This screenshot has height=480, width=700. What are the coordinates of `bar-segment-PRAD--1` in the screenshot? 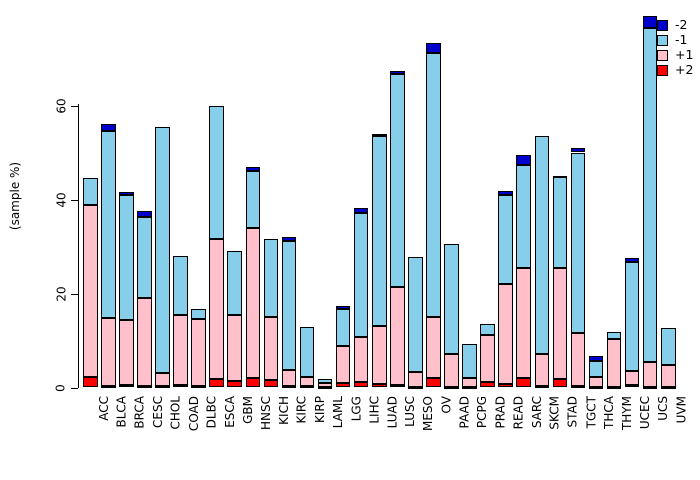 It's located at (487, 330).